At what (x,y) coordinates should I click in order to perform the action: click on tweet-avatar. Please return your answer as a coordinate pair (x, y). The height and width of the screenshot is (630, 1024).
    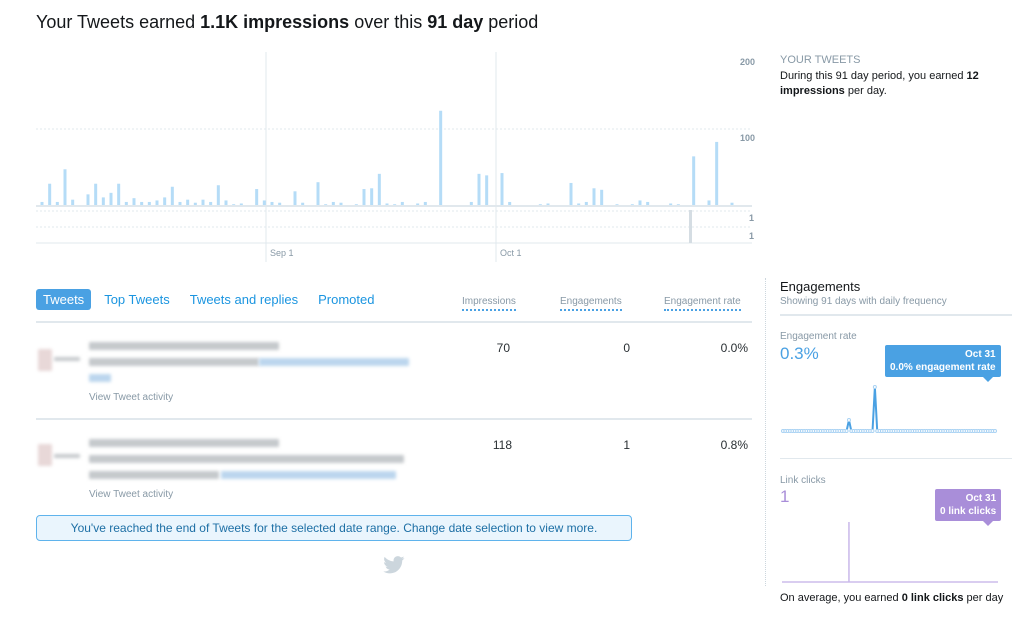
    Looking at the image, I should click on (45, 455).